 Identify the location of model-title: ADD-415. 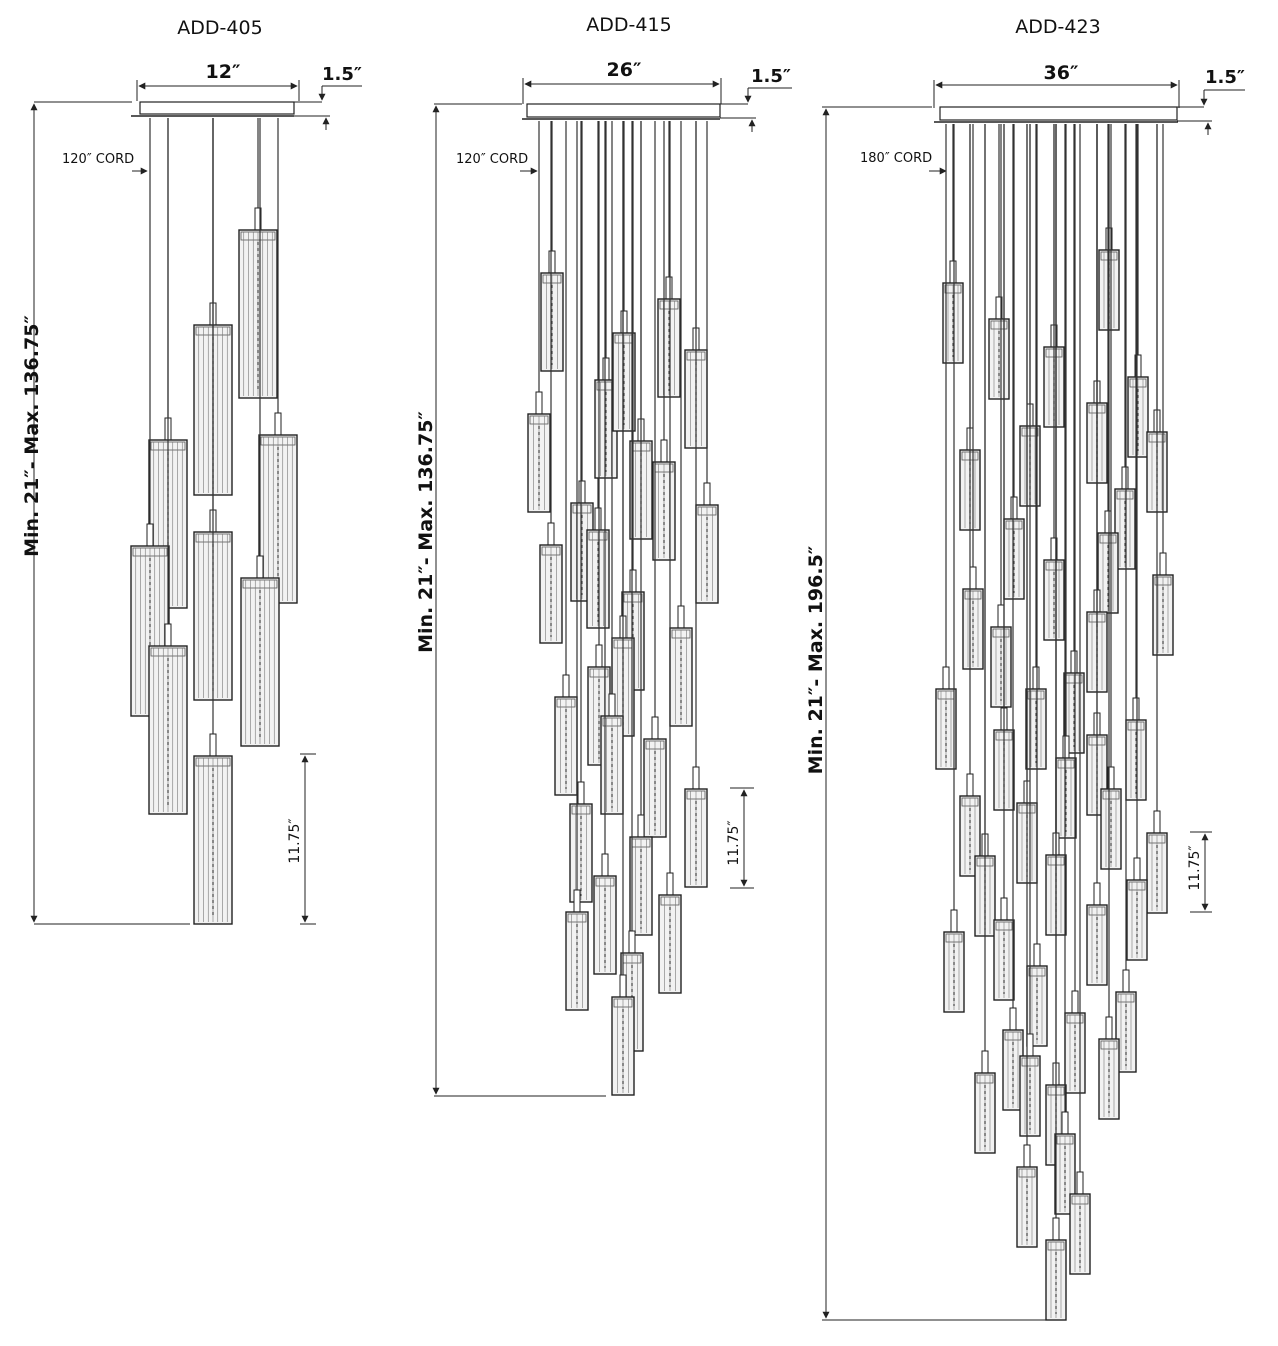
(628, 25).